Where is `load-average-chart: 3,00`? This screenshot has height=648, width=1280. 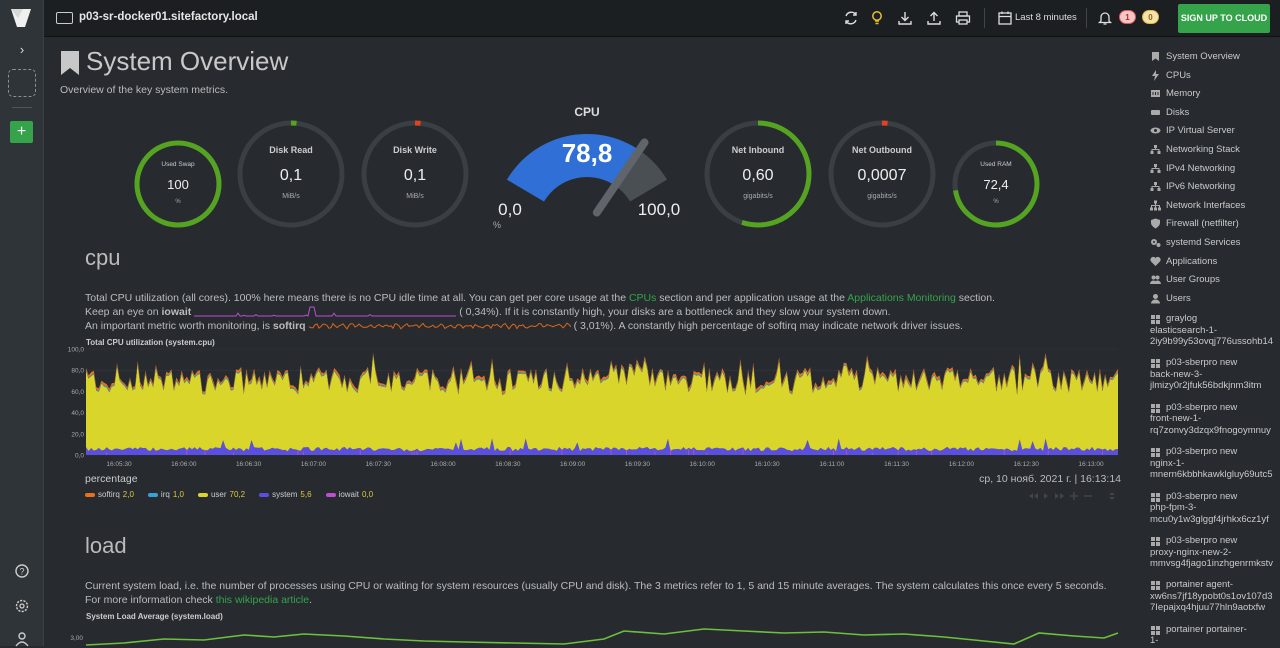
load-average-chart: 3,00 is located at coordinates (593, 635).